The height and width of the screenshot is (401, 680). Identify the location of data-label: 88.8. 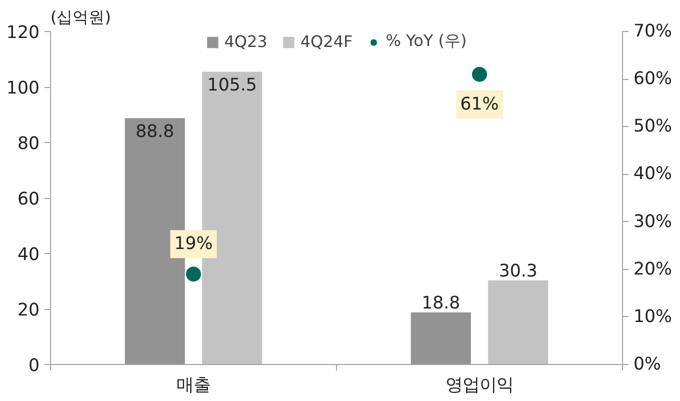
(155, 132).